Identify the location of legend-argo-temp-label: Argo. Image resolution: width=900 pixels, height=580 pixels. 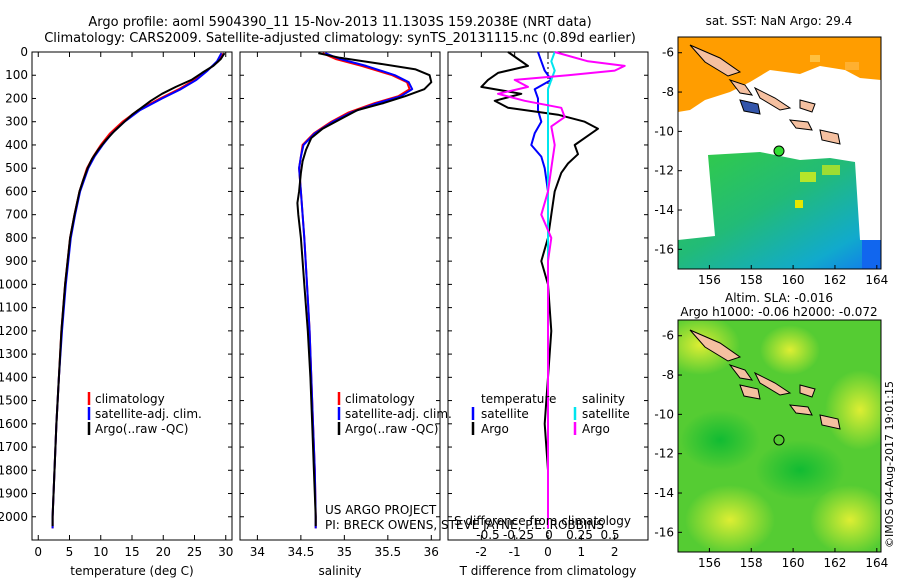
(495, 429).